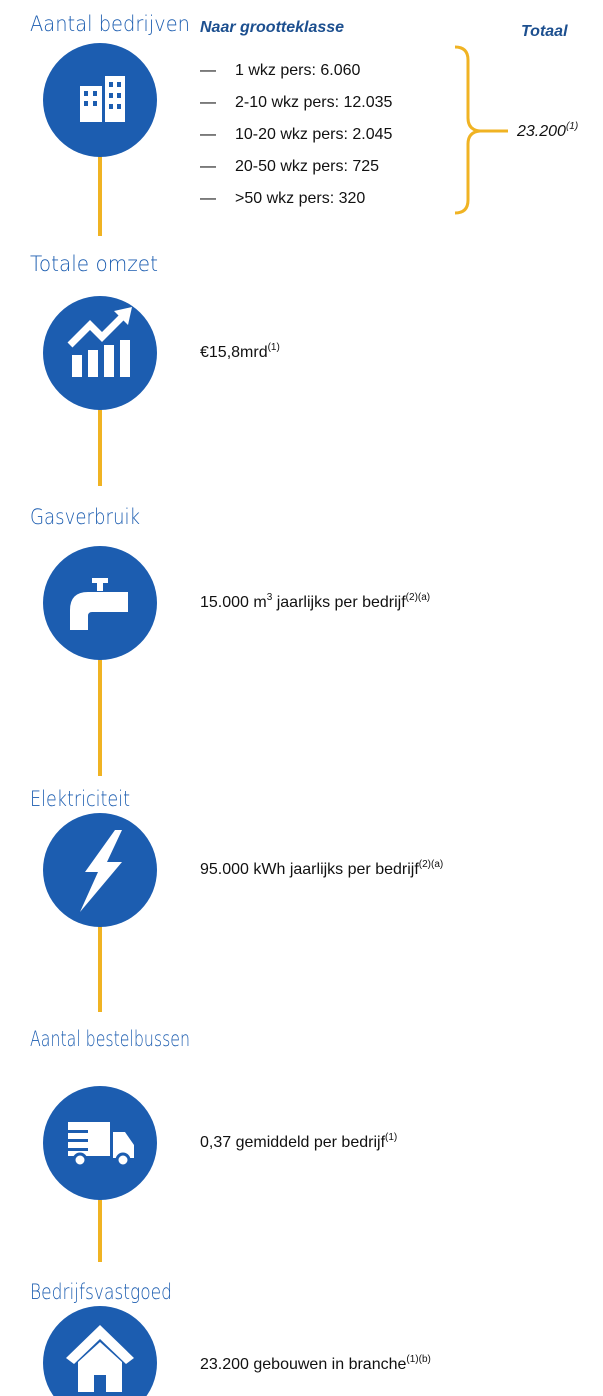 Image resolution: width=603 pixels, height=1396 pixels. What do you see at coordinates (85, 517) in the screenshot?
I see `section-title: Gasverbruik` at bounding box center [85, 517].